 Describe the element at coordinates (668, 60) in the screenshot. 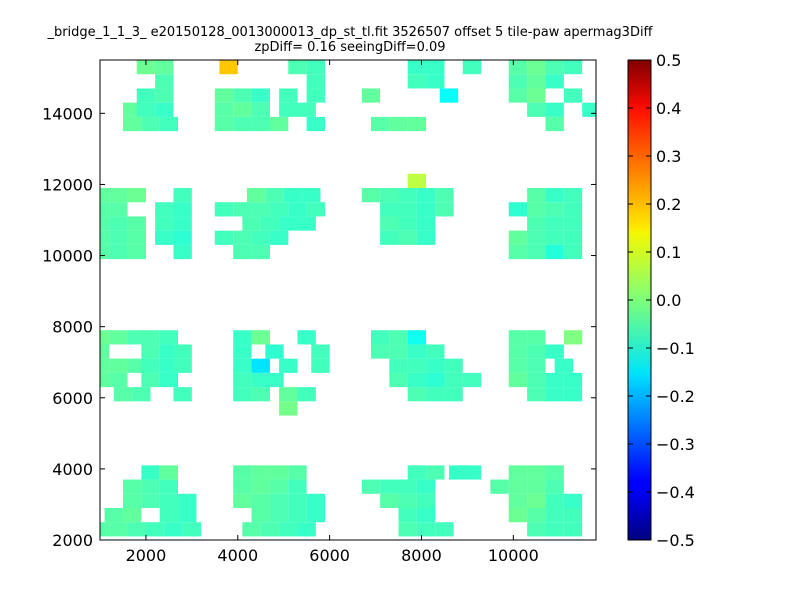

I see `colorbar-tick-label: 0.5` at that location.